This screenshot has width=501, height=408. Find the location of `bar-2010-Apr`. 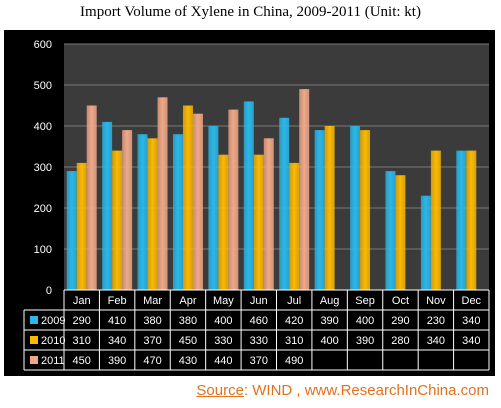

bar-2010-Apr is located at coordinates (187, 197).